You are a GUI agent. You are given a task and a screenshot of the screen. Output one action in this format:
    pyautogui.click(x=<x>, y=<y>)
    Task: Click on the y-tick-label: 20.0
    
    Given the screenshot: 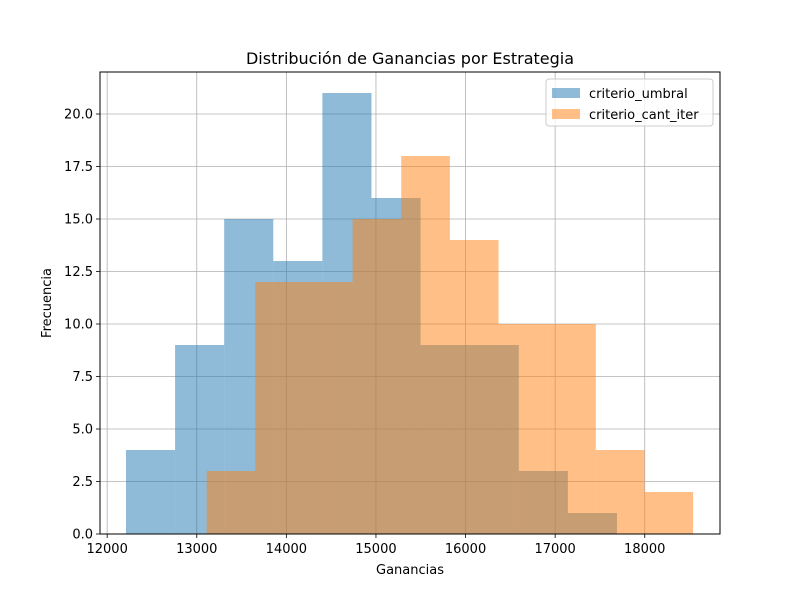 What is the action you would take?
    pyautogui.click(x=78, y=115)
    